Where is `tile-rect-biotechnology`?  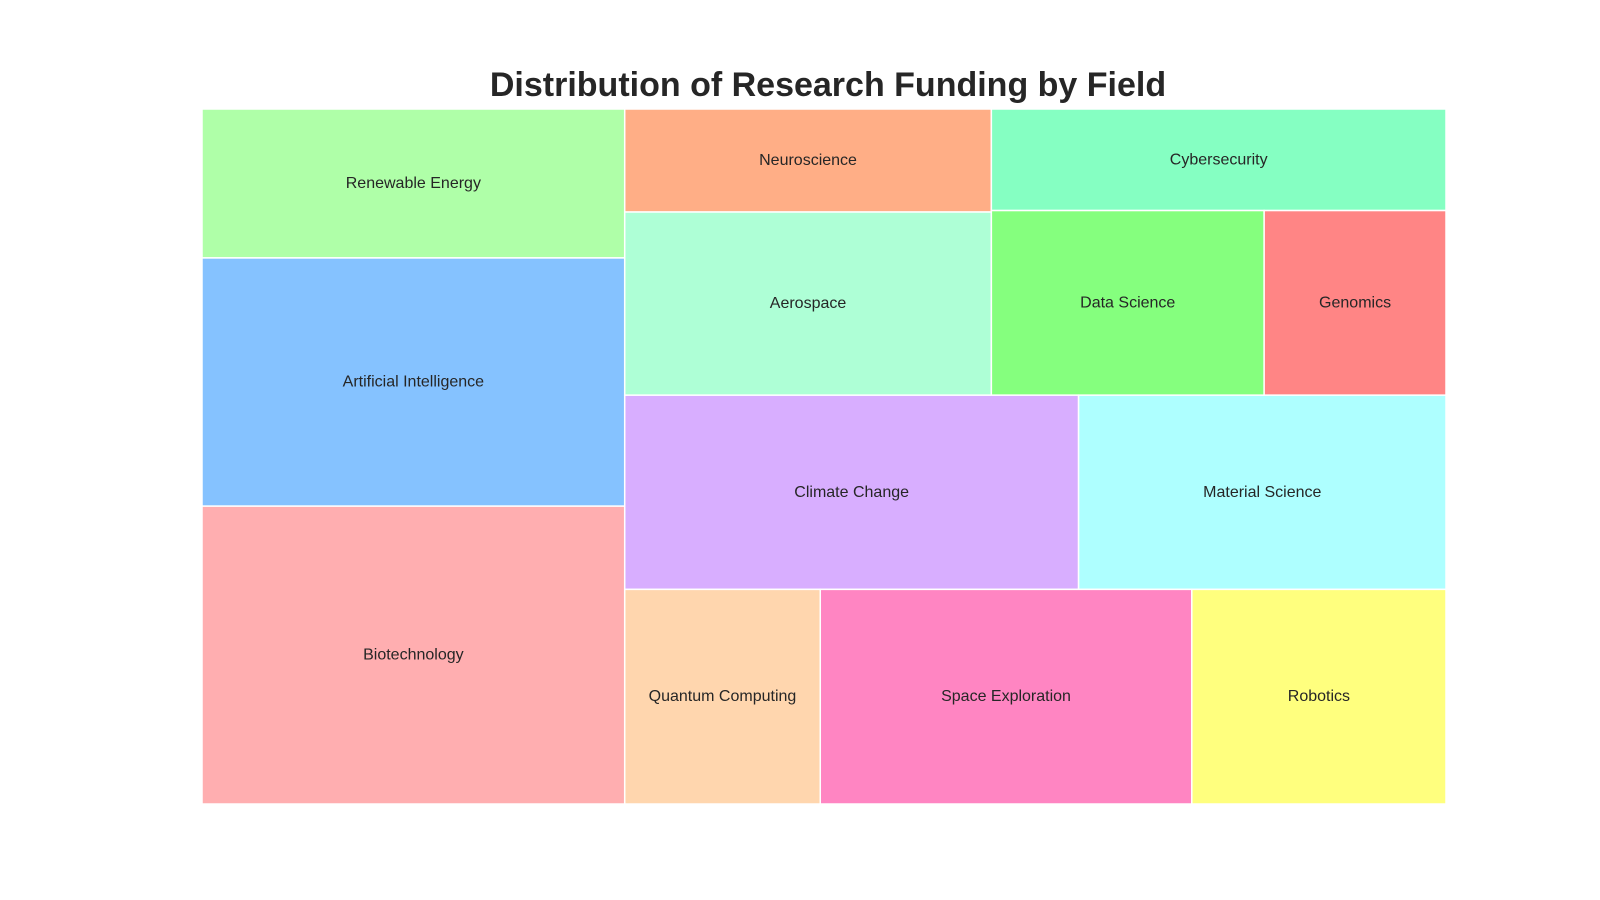 tile-rect-biotechnology is located at coordinates (413, 655).